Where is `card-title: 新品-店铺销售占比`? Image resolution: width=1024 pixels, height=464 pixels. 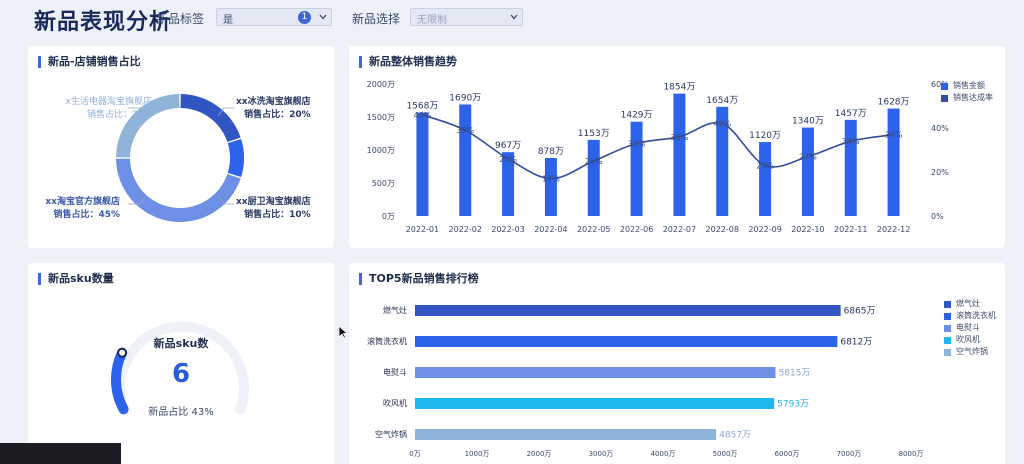
card-title: 新品-店铺销售占比 is located at coordinates (89, 62).